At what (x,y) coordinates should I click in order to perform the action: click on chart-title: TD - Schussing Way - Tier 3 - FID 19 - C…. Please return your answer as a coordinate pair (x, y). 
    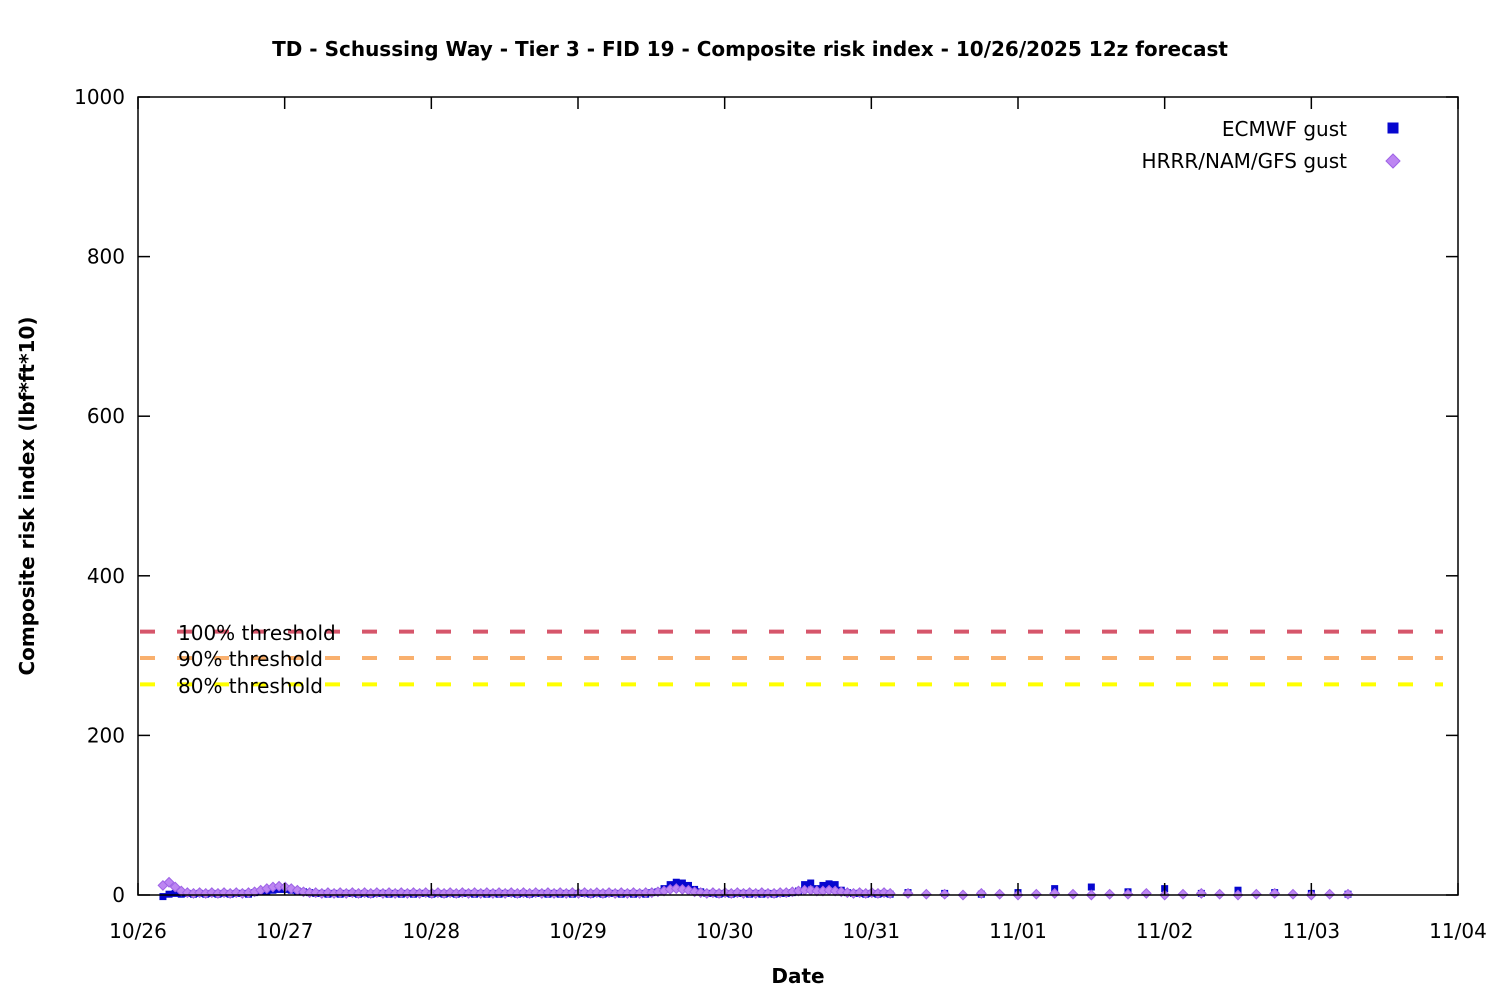
    Looking at the image, I should click on (750, 49).